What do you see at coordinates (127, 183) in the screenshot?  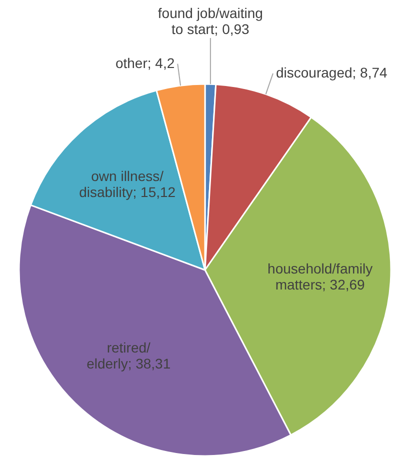 I see `slice-label: own illness/disability; 15,12` at bounding box center [127, 183].